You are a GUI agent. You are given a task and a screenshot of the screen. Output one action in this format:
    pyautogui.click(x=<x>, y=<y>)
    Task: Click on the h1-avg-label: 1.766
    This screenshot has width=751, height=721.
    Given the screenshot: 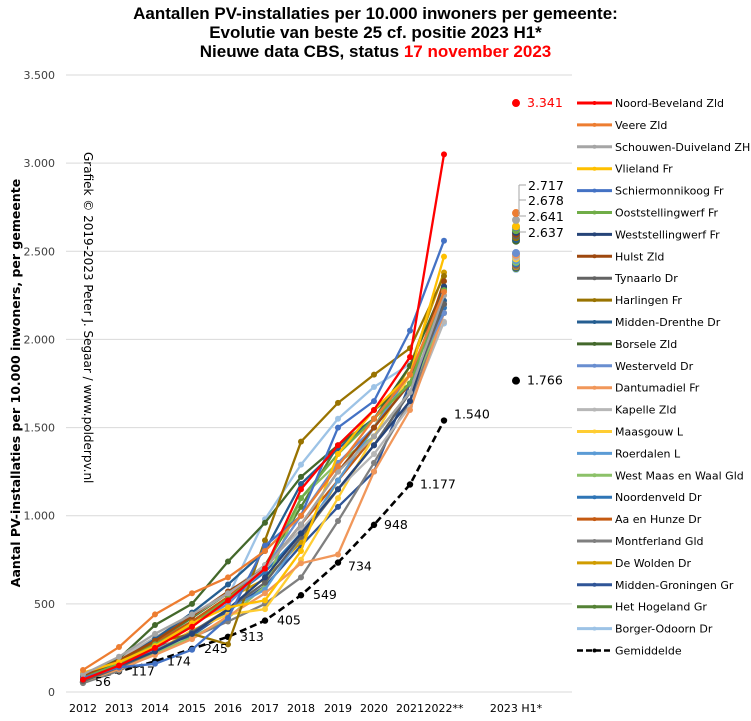 What is the action you would take?
    pyautogui.click(x=545, y=380)
    